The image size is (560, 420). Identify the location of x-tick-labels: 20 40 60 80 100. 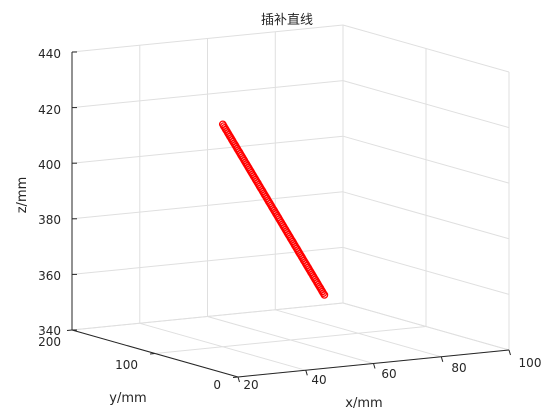
(392, 374).